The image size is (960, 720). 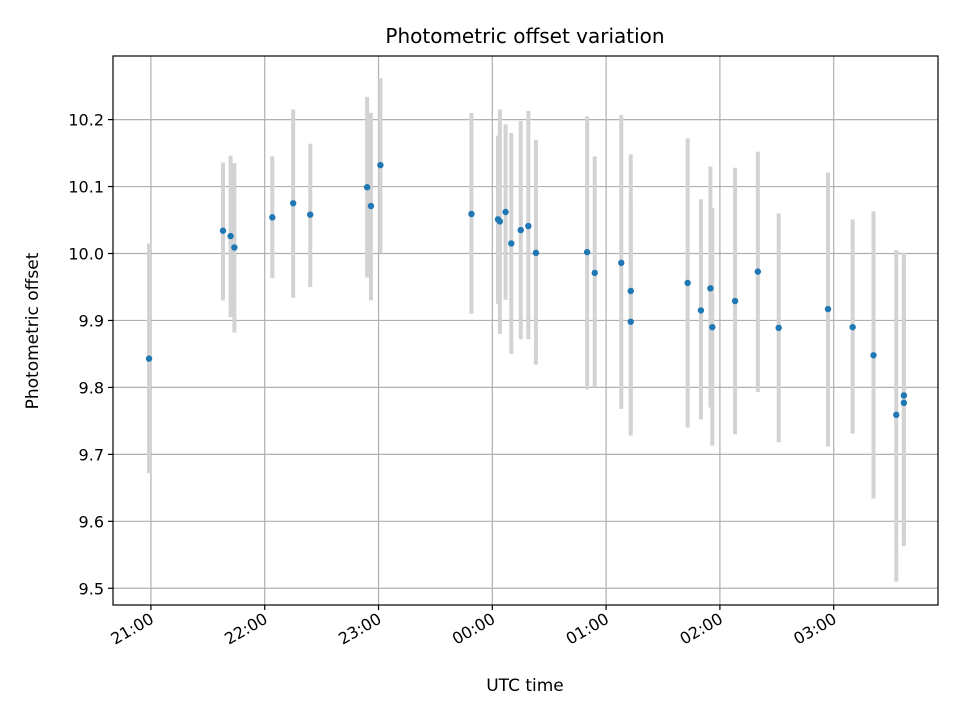 I want to click on y-tick-label: 9.9, so click(x=91, y=320).